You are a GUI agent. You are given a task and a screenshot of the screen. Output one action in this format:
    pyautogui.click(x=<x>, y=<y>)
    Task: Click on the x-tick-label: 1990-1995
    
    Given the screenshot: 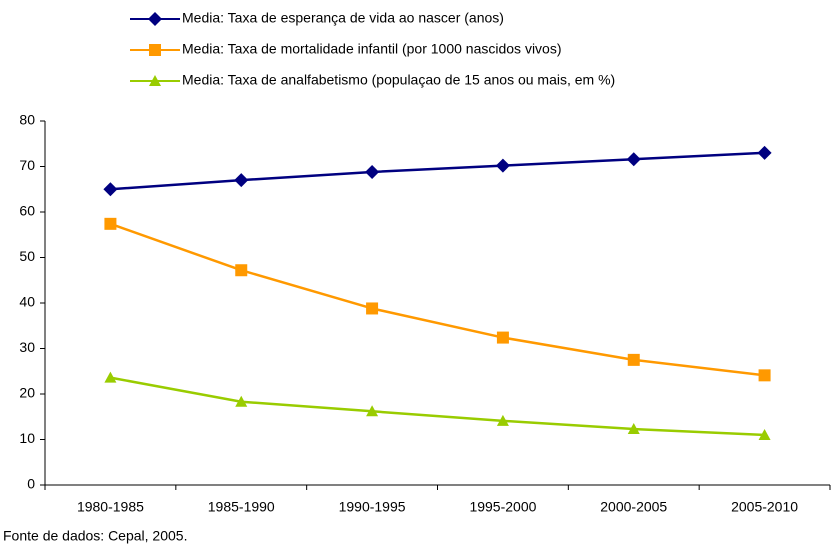 What is the action you would take?
    pyautogui.click(x=372, y=507)
    